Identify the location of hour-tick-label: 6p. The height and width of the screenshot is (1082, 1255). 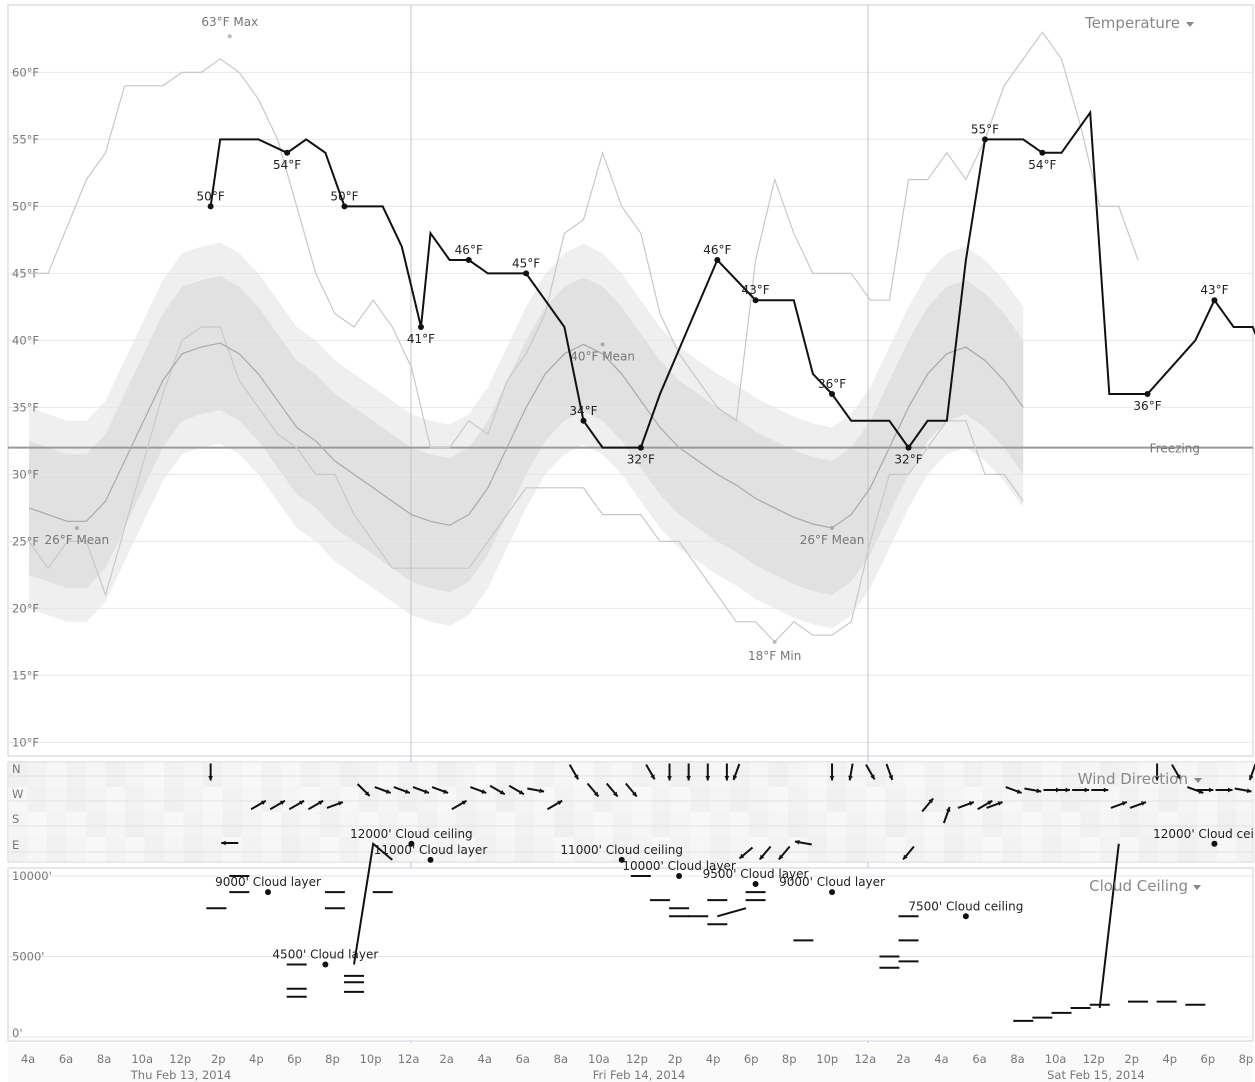
(1208, 1059).